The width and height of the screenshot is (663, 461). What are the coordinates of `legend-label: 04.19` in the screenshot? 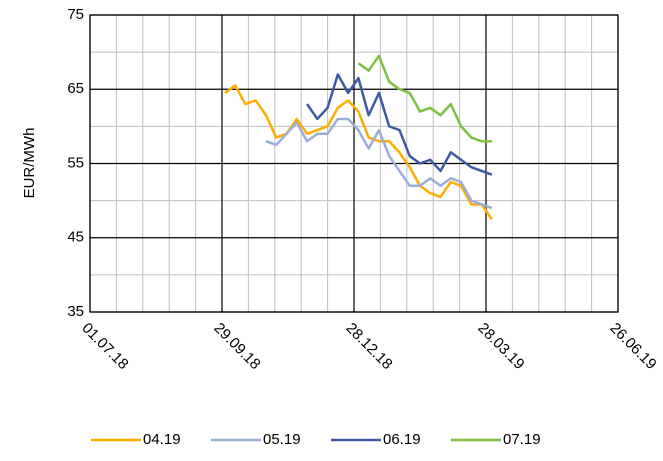 It's located at (162, 439).